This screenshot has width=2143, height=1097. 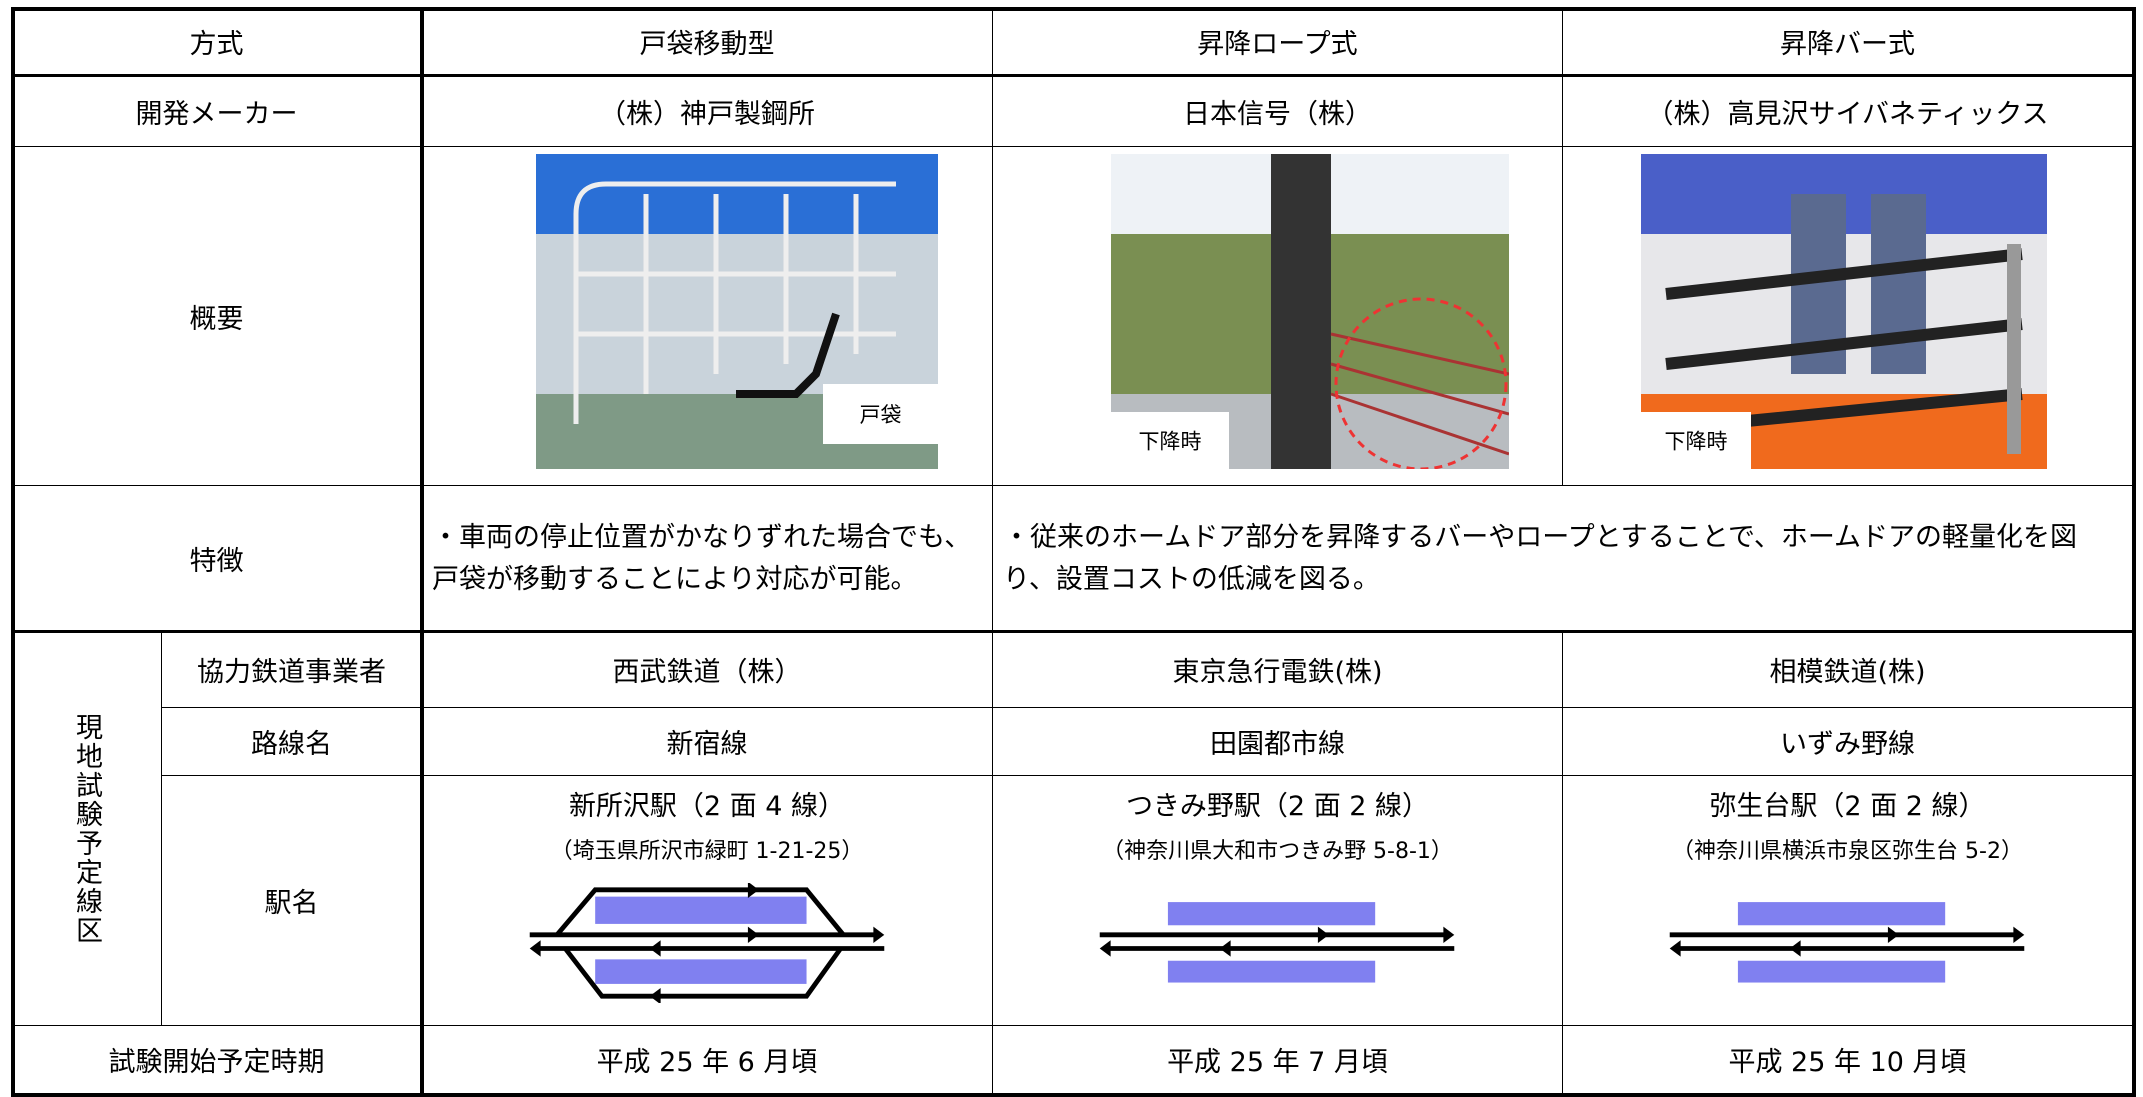 I want to click on group-label: 現地試験予定線区, so click(x=86, y=828).